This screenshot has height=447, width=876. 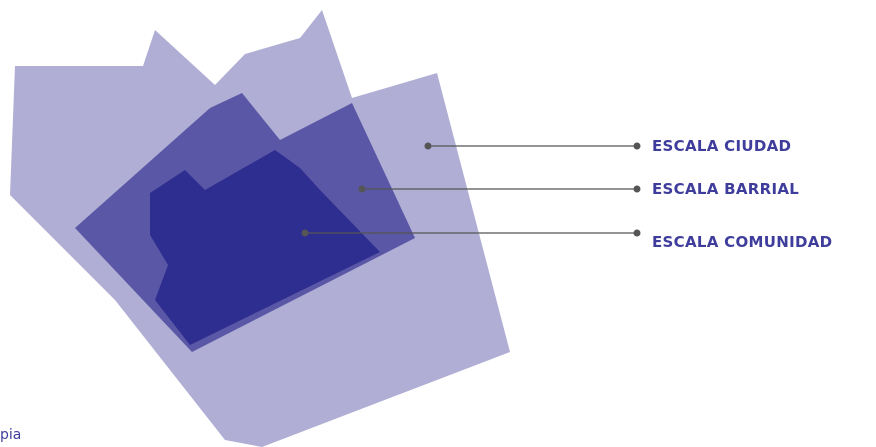 What do you see at coordinates (721, 146) in the screenshot?
I see `city-scale-label: ESCALA CIUDAD` at bounding box center [721, 146].